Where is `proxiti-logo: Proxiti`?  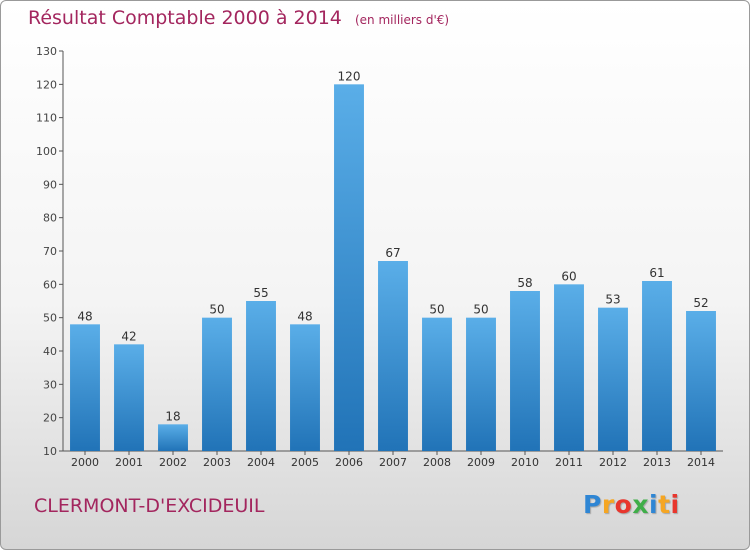
proxiti-logo: Proxiti is located at coordinates (631, 504).